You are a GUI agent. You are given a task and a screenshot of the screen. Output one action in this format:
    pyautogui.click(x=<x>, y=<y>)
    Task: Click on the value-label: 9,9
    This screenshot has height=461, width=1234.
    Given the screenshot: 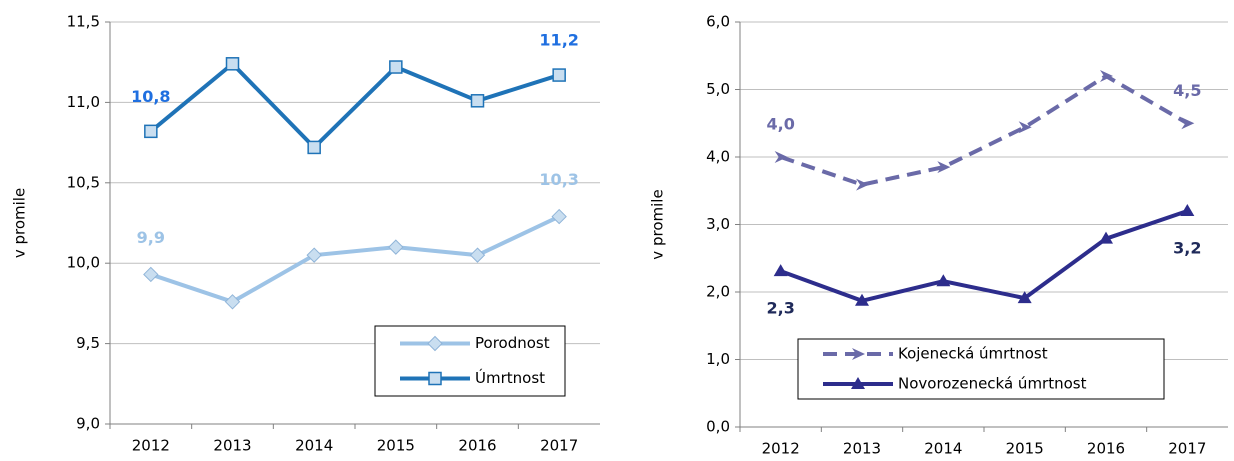 What is the action you would take?
    pyautogui.click(x=151, y=237)
    